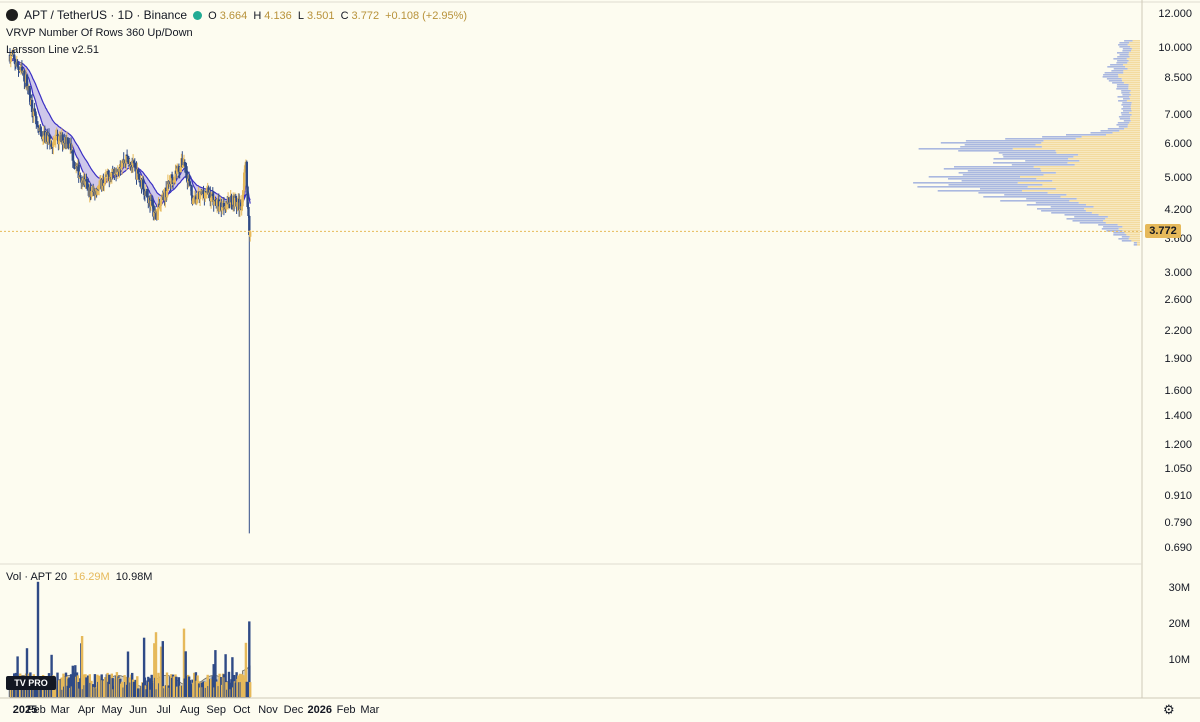  Describe the element at coordinates (1175, 14) in the screenshot. I see `price-tick-label: 12.000` at that location.